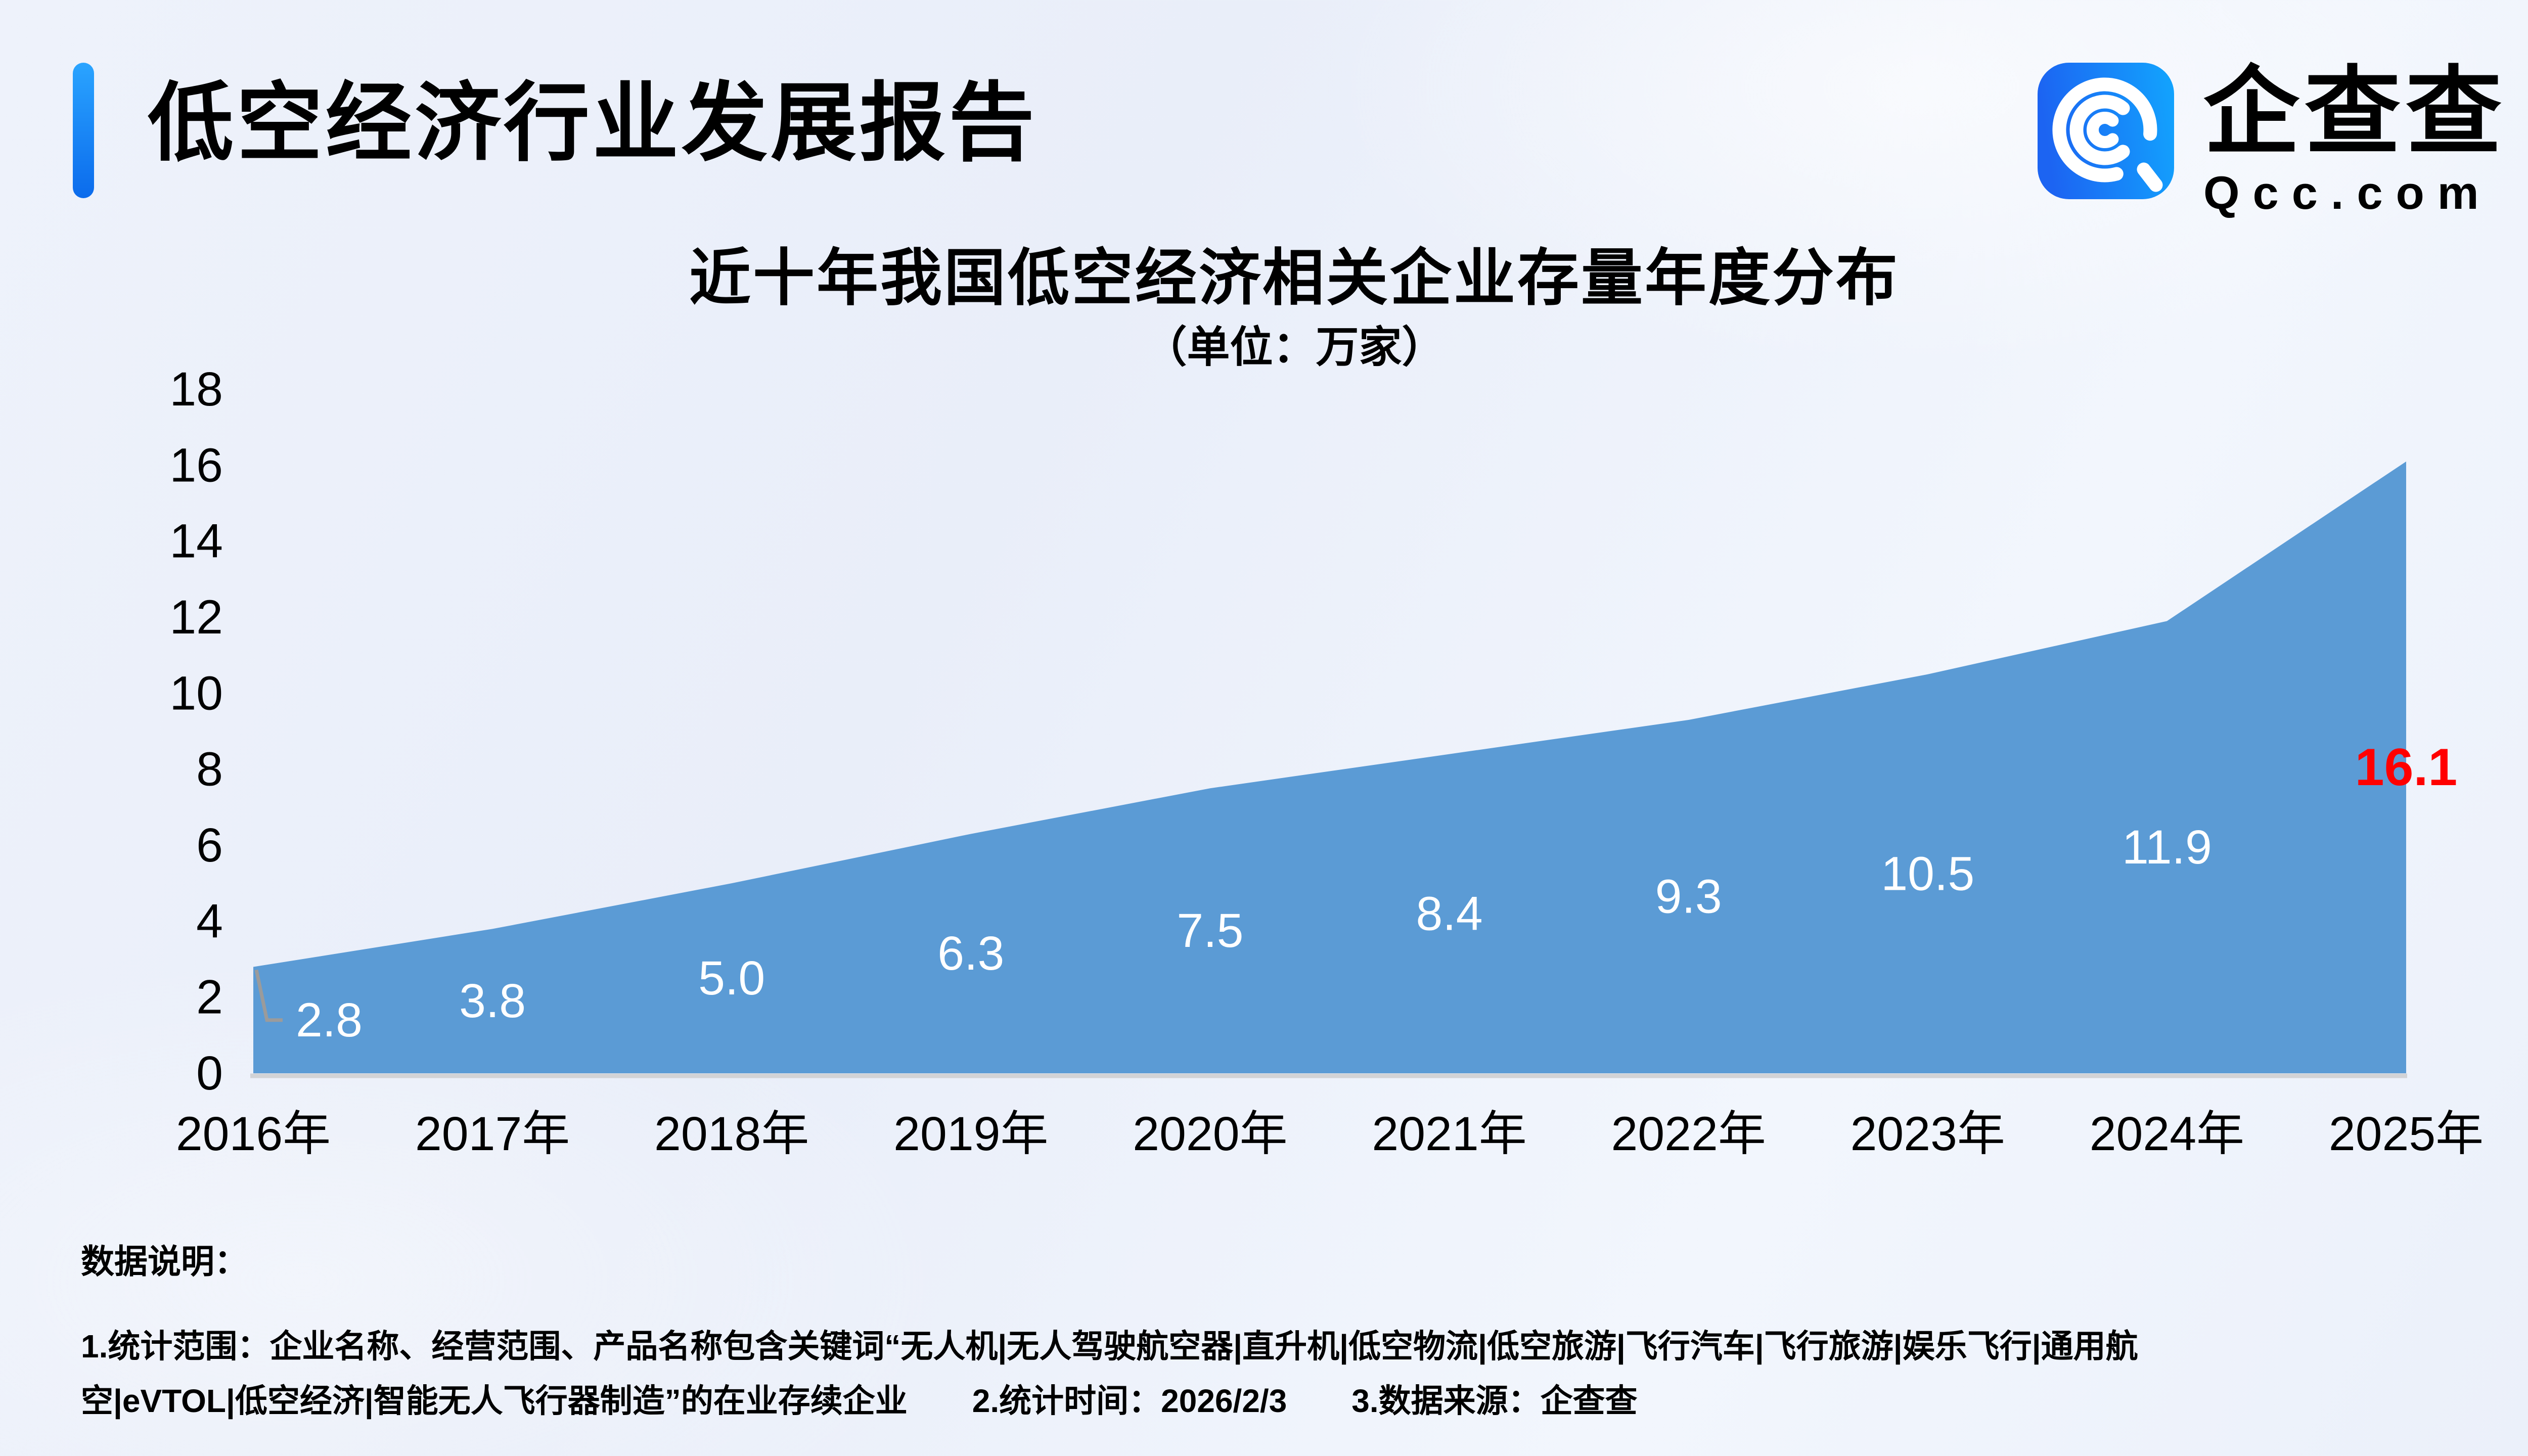 The height and width of the screenshot is (1456, 2528). I want to click on header-accent-bar, so click(84, 130).